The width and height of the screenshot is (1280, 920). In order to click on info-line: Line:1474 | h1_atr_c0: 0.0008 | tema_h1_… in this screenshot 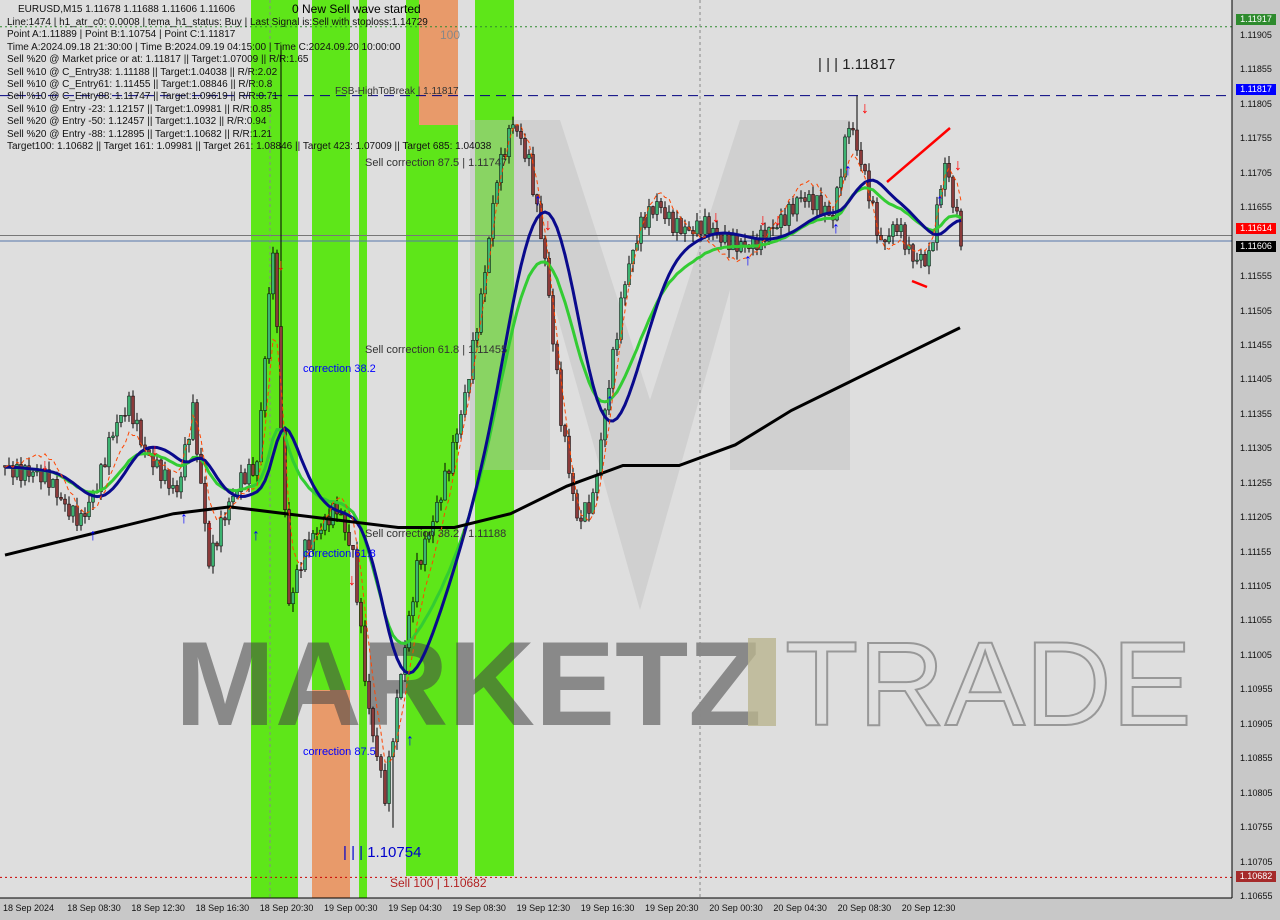, I will do `click(217, 22)`.